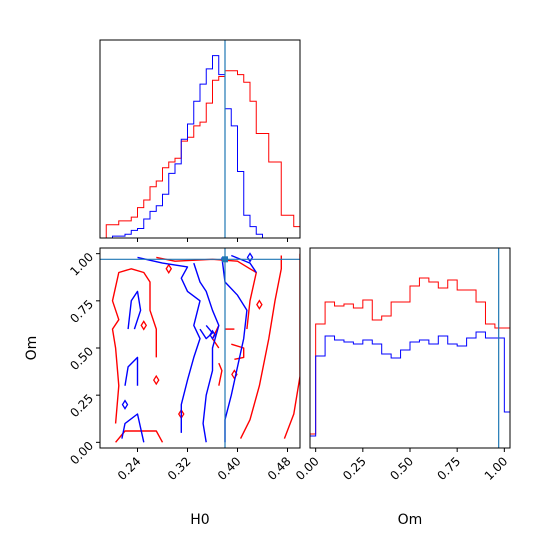 The width and height of the screenshot is (550, 550). I want to click on h0-histogram-frame, so click(200, 139).